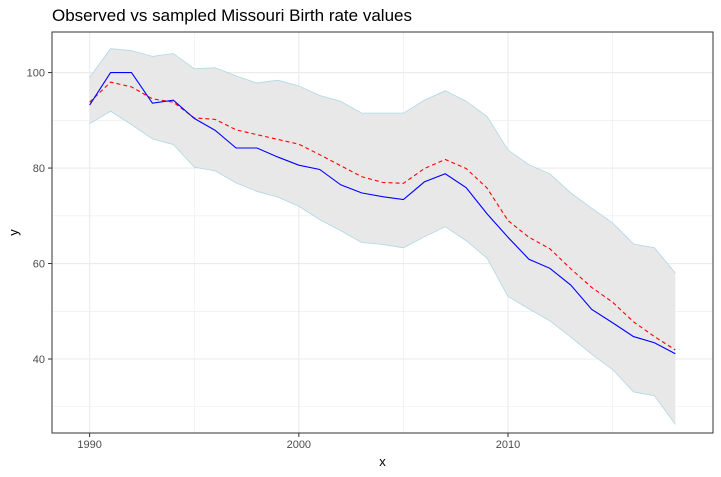 This screenshot has height=477, width=721. What do you see at coordinates (36, 74) in the screenshot?
I see `y-tick-label: 100` at bounding box center [36, 74].